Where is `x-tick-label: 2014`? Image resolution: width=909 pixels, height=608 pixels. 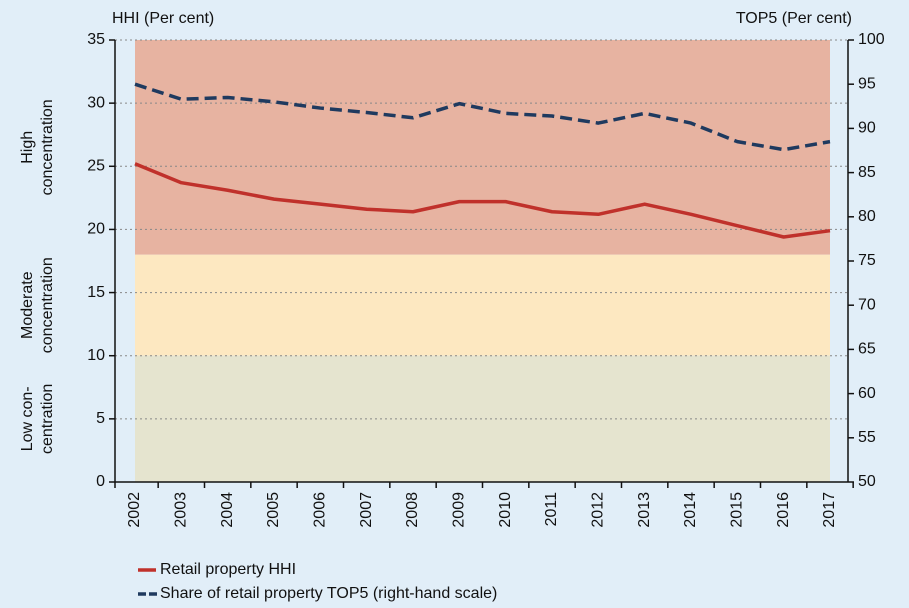
x-tick-label: 2014 is located at coordinates (690, 510).